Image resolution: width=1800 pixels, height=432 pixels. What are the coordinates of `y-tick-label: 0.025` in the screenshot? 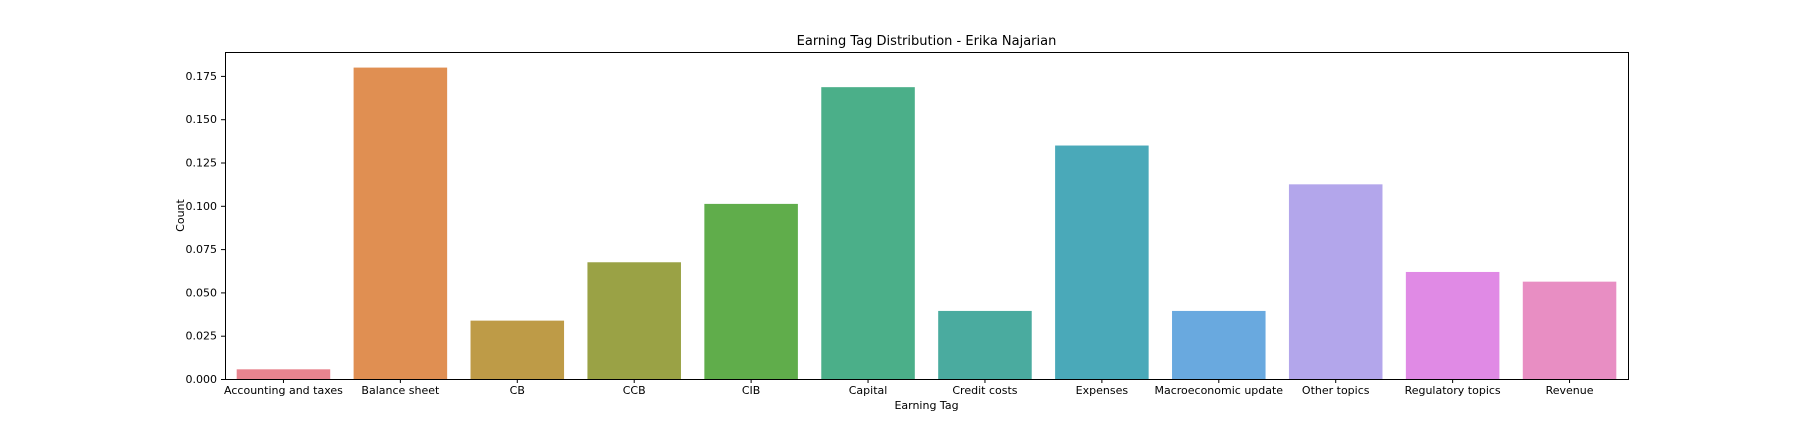 It's located at (202, 336).